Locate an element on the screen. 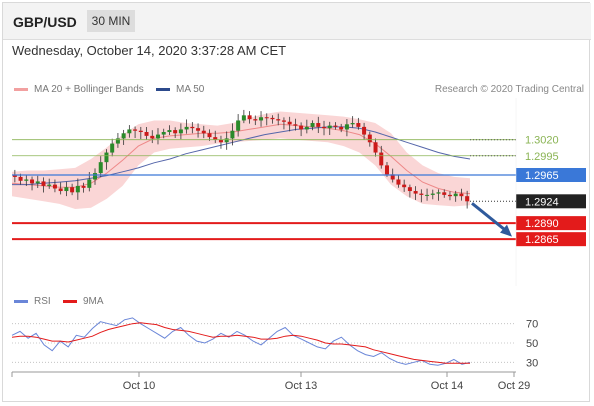 This screenshot has width=594, height=406. x-tick-label: Oct 14 is located at coordinates (447, 386).